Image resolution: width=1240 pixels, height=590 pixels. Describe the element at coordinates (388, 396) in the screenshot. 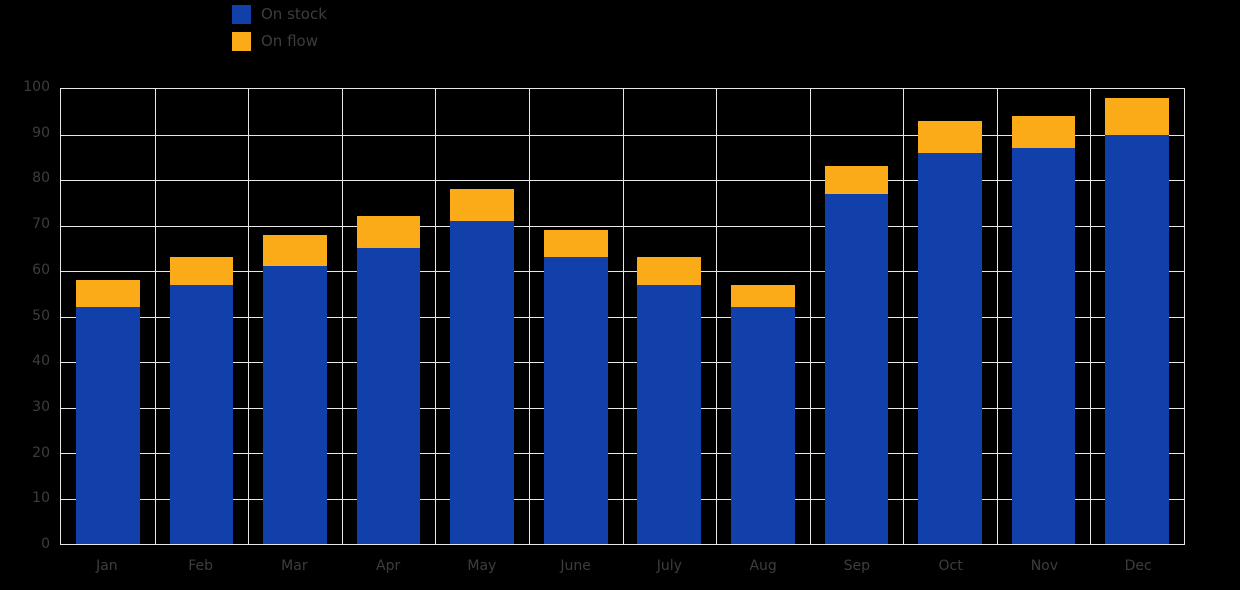

I see `bar-apr-on-stock` at that location.